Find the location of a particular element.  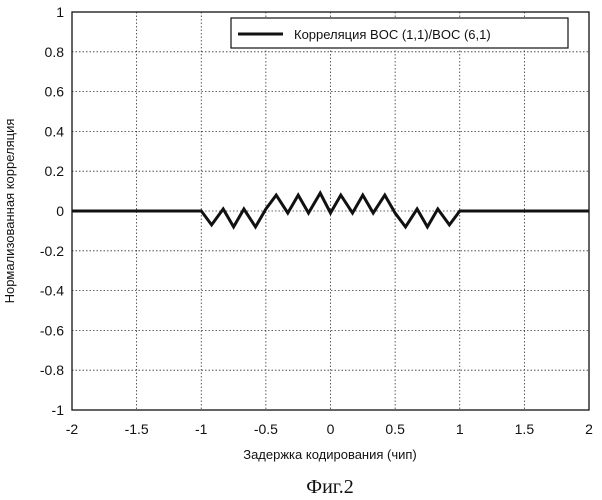

x-tick-label: 0 is located at coordinates (331, 429).